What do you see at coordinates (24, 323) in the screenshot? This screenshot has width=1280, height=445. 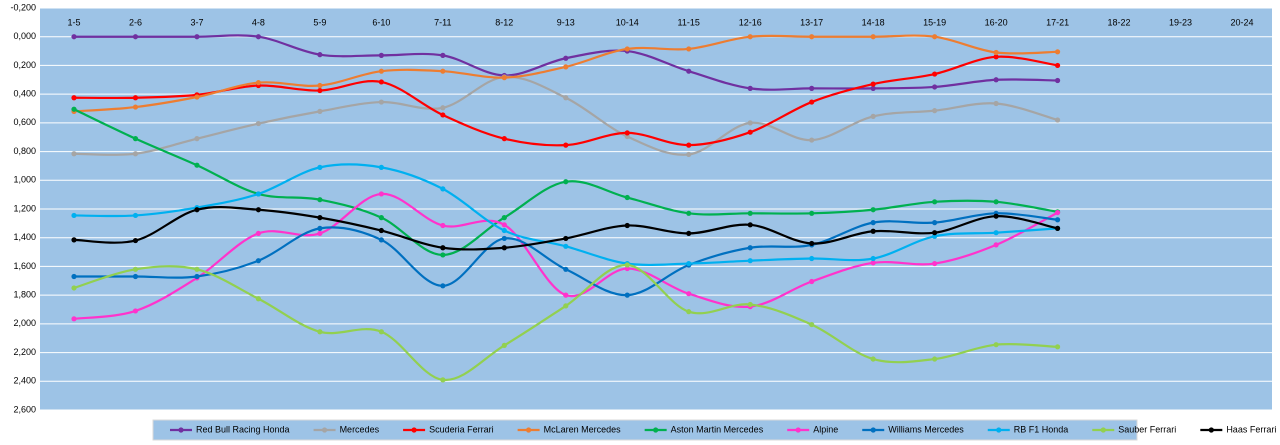 I see `y-tick-label: 2,000` at bounding box center [24, 323].